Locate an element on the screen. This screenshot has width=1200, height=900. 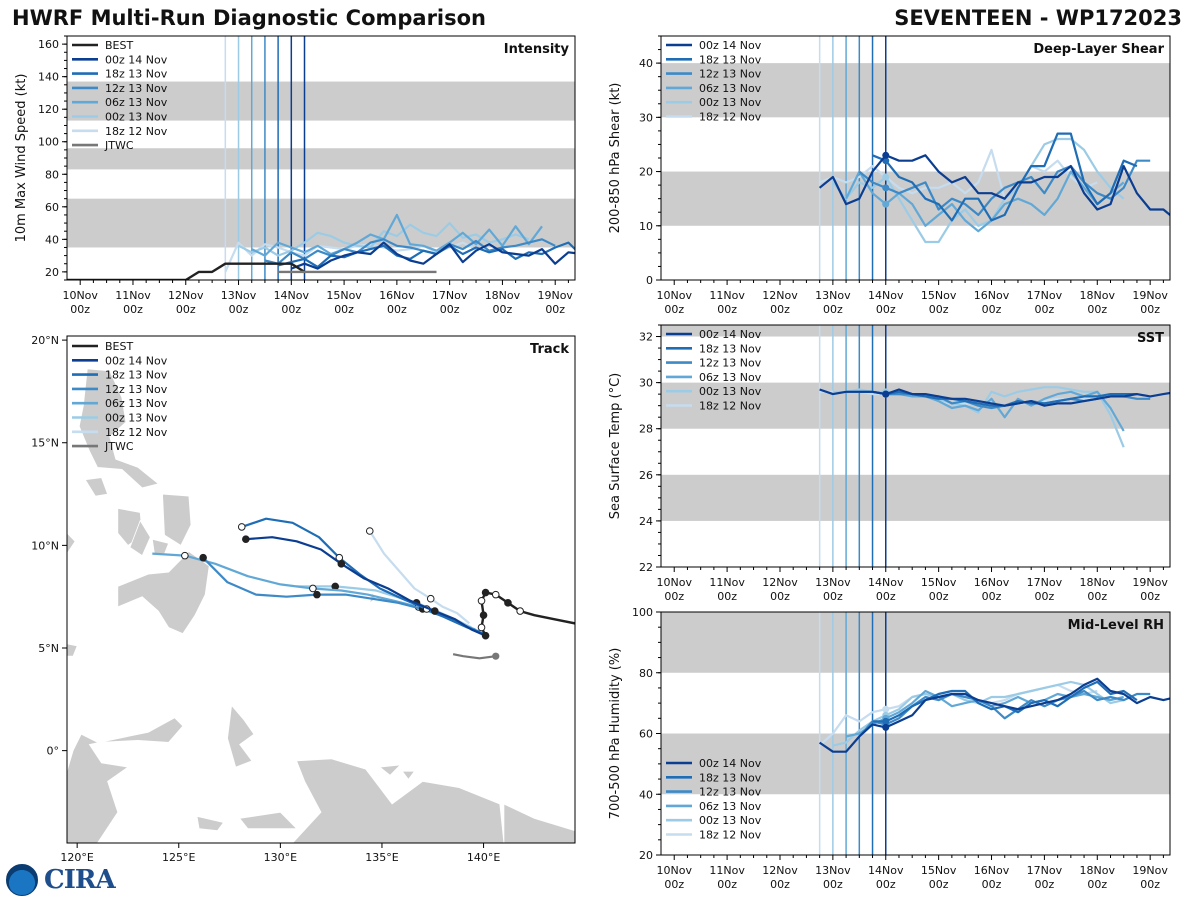
x-tick-label: 13Nov is located at coordinates (833, 582).